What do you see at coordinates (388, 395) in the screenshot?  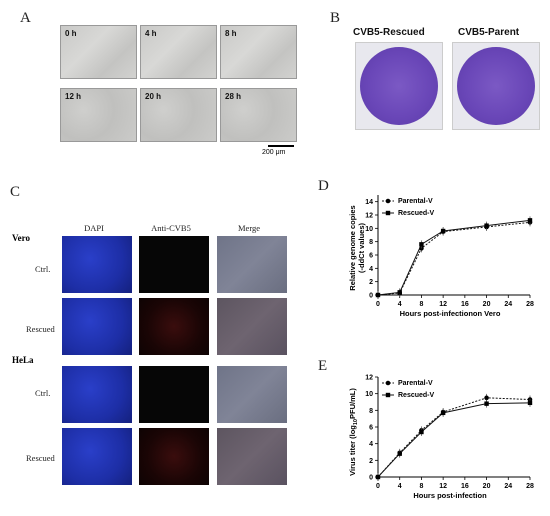 I see `chart-e-legend-marker-rescued` at bounding box center [388, 395].